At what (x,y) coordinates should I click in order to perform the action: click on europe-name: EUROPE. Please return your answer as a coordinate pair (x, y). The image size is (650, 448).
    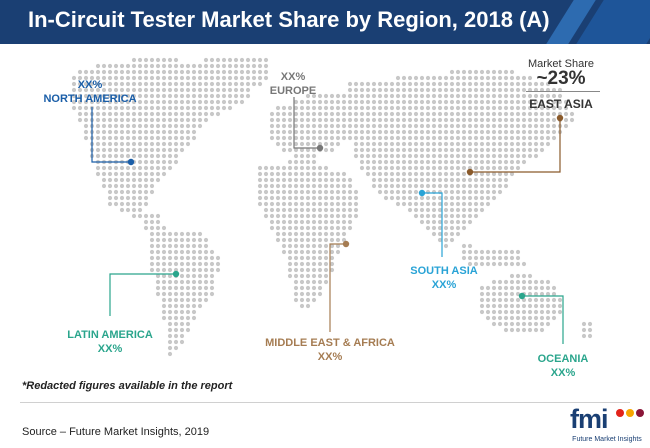
    Looking at the image, I should click on (293, 91).